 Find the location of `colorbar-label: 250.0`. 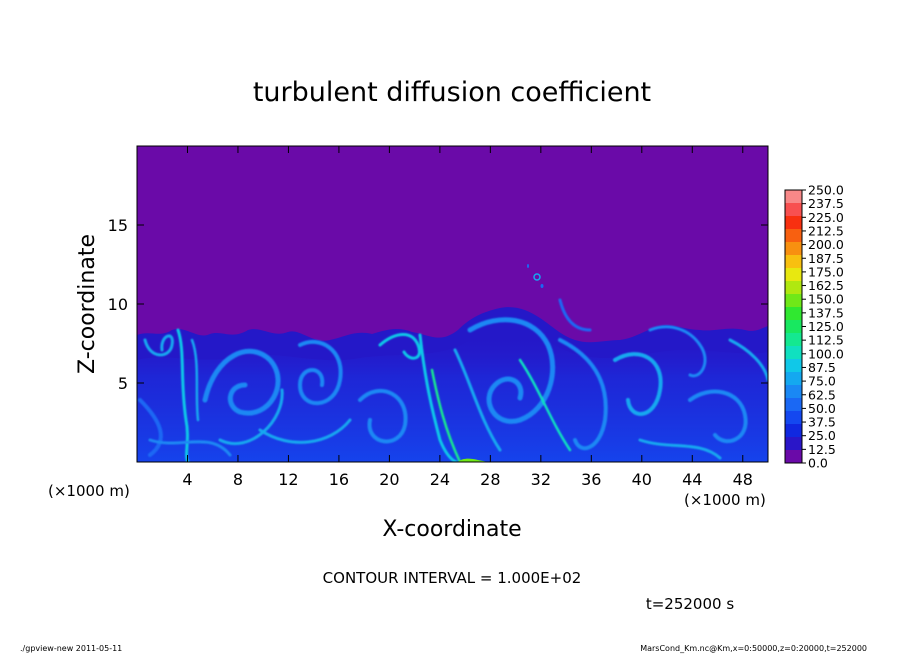

colorbar-label: 250.0 is located at coordinates (826, 190).